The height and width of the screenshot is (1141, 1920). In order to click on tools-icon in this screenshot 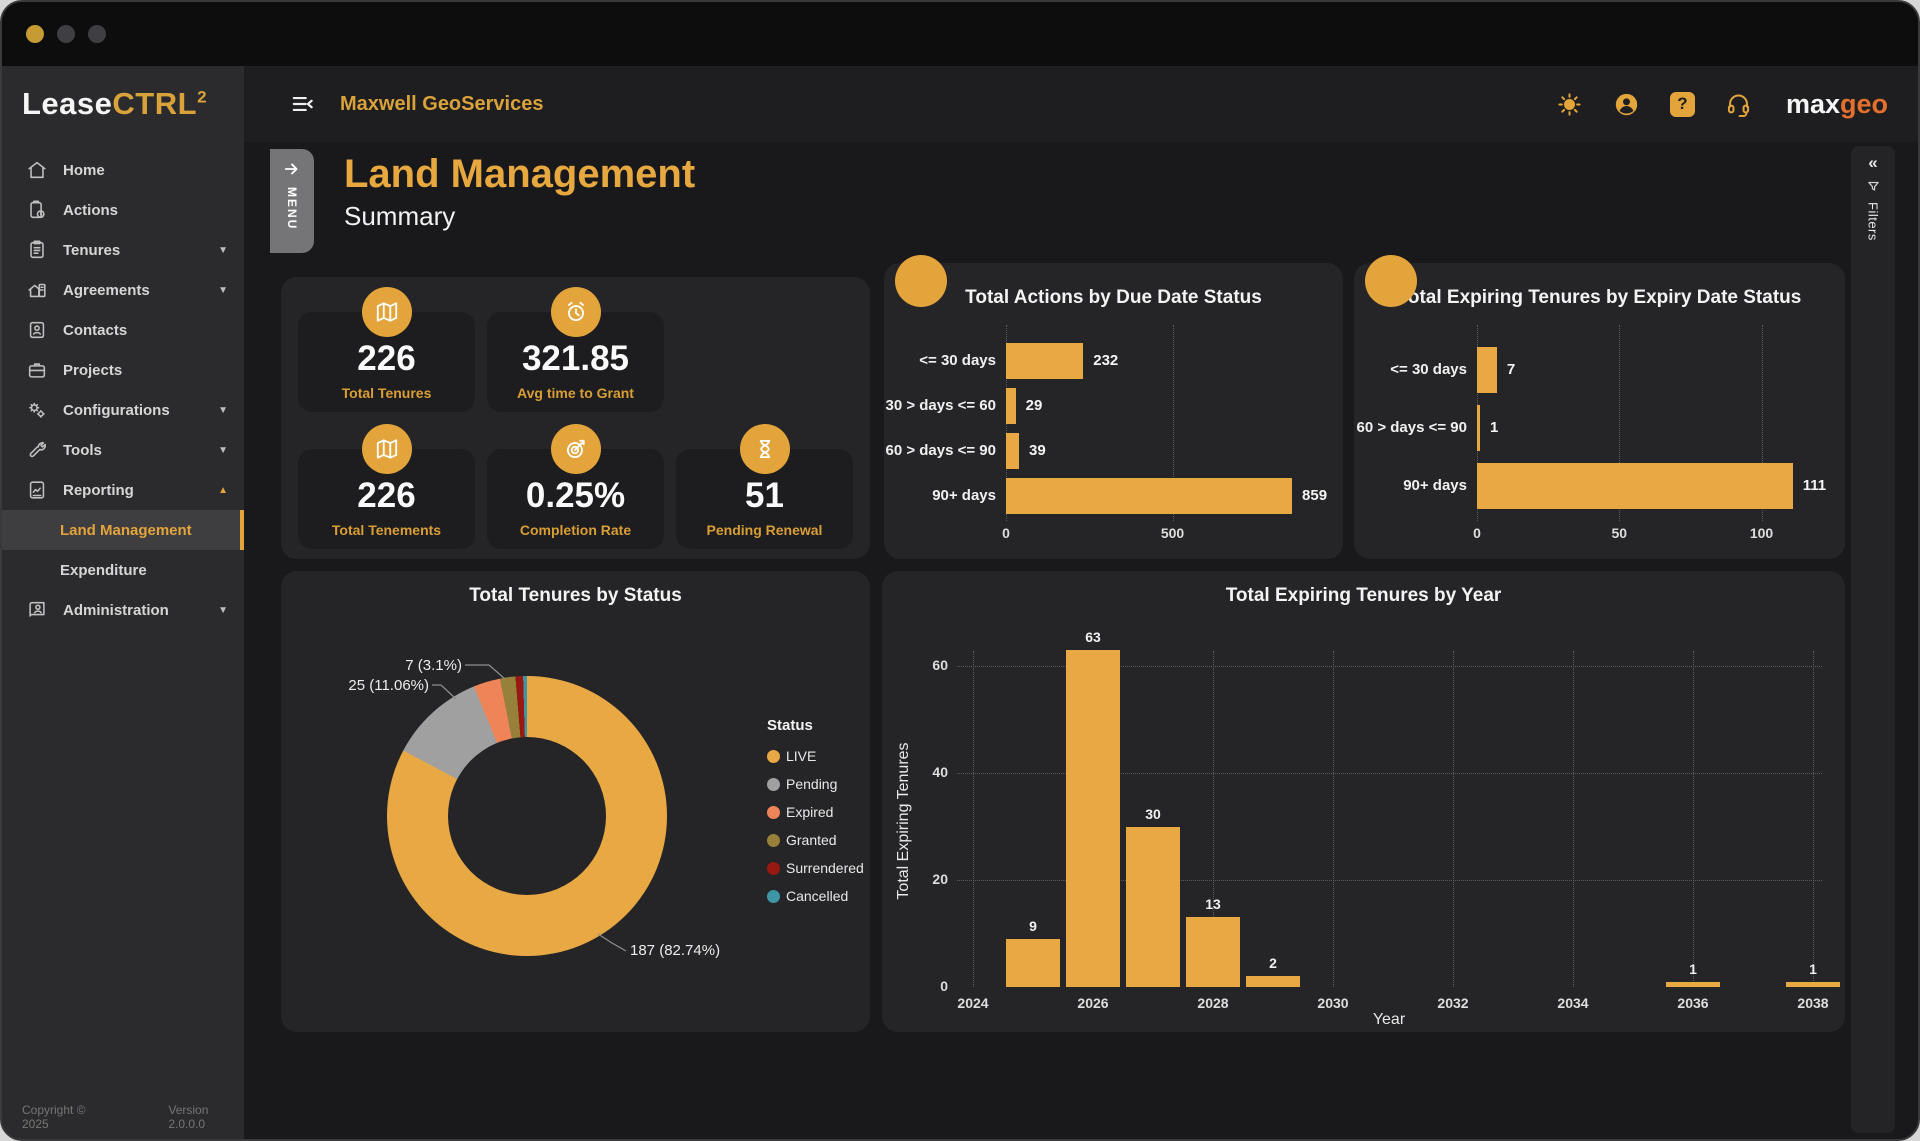, I will do `click(37, 450)`.